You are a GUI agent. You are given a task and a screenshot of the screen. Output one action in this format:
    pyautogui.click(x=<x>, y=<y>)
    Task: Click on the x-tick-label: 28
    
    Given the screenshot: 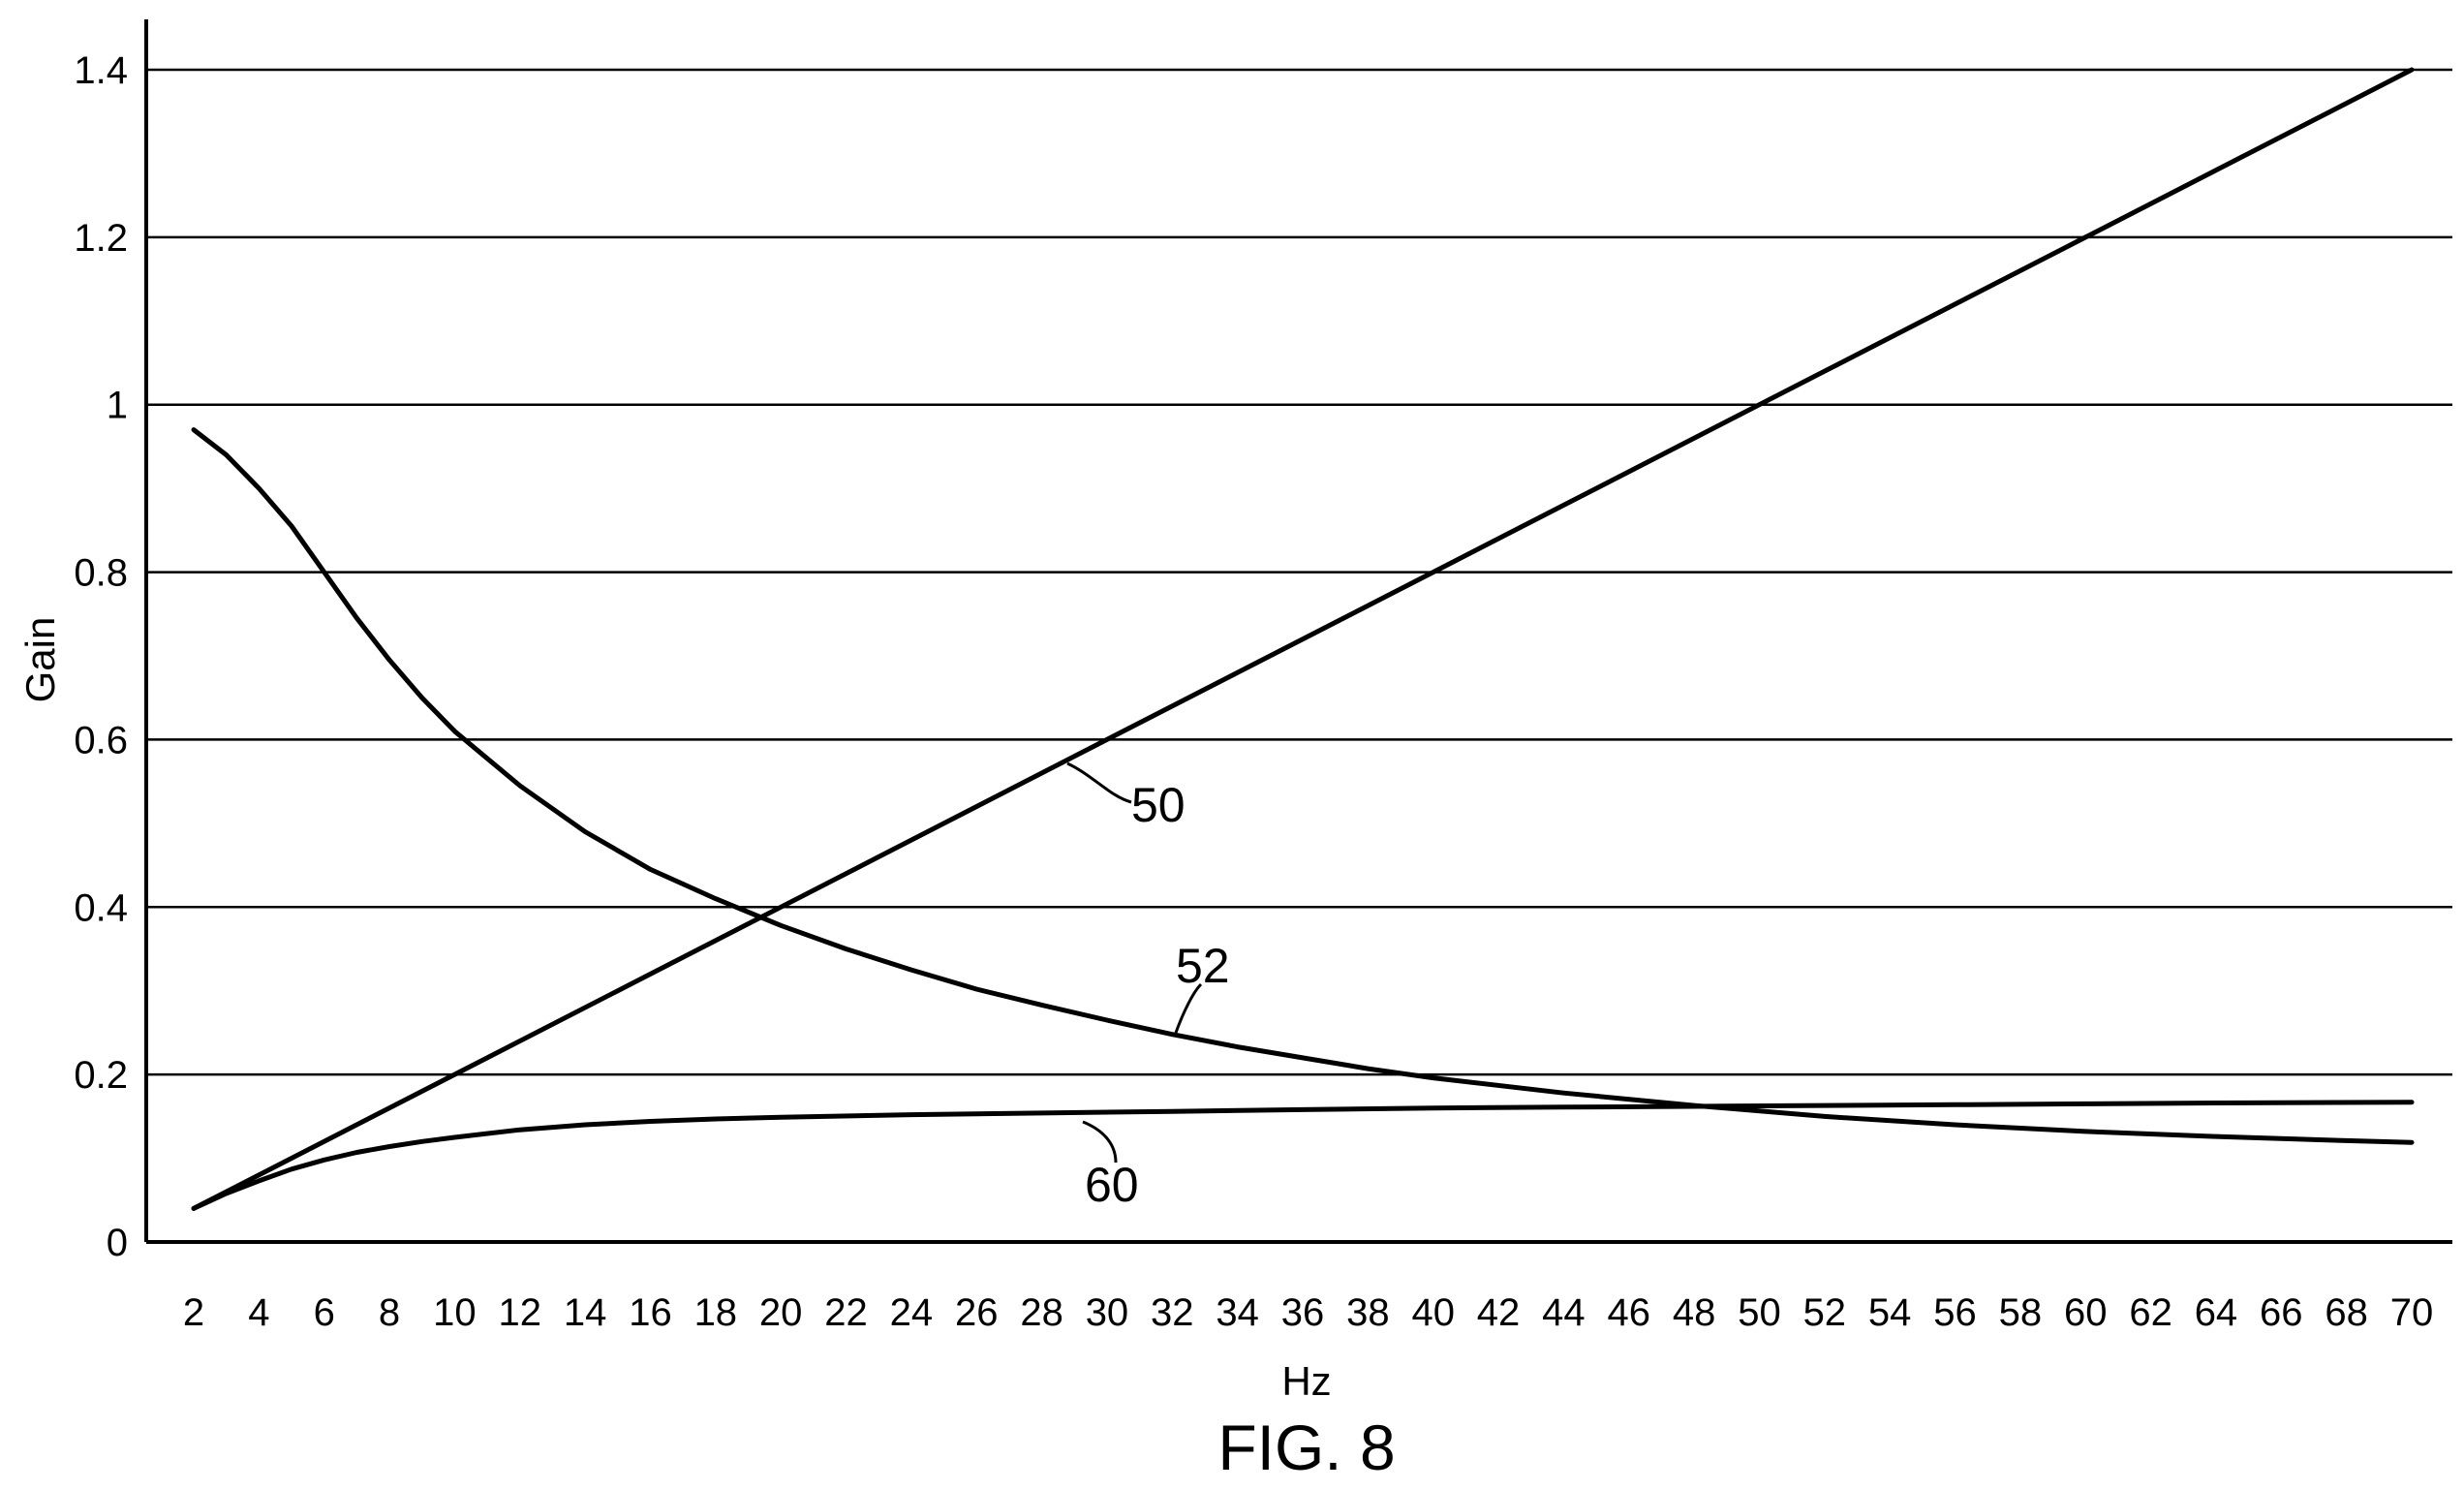 What is the action you would take?
    pyautogui.click(x=1041, y=1313)
    